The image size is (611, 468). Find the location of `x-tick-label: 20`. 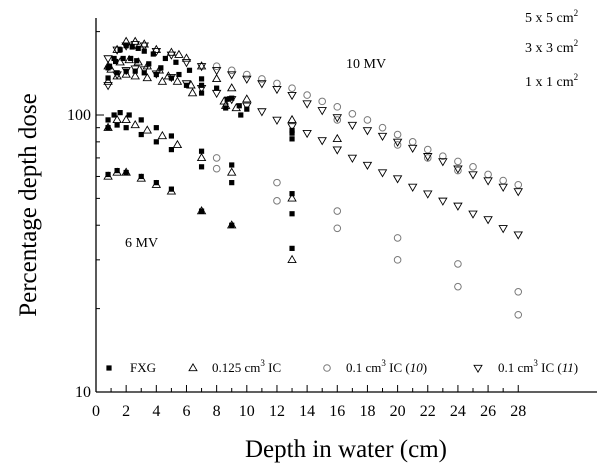

x-tick-label: 20 is located at coordinates (398, 411).